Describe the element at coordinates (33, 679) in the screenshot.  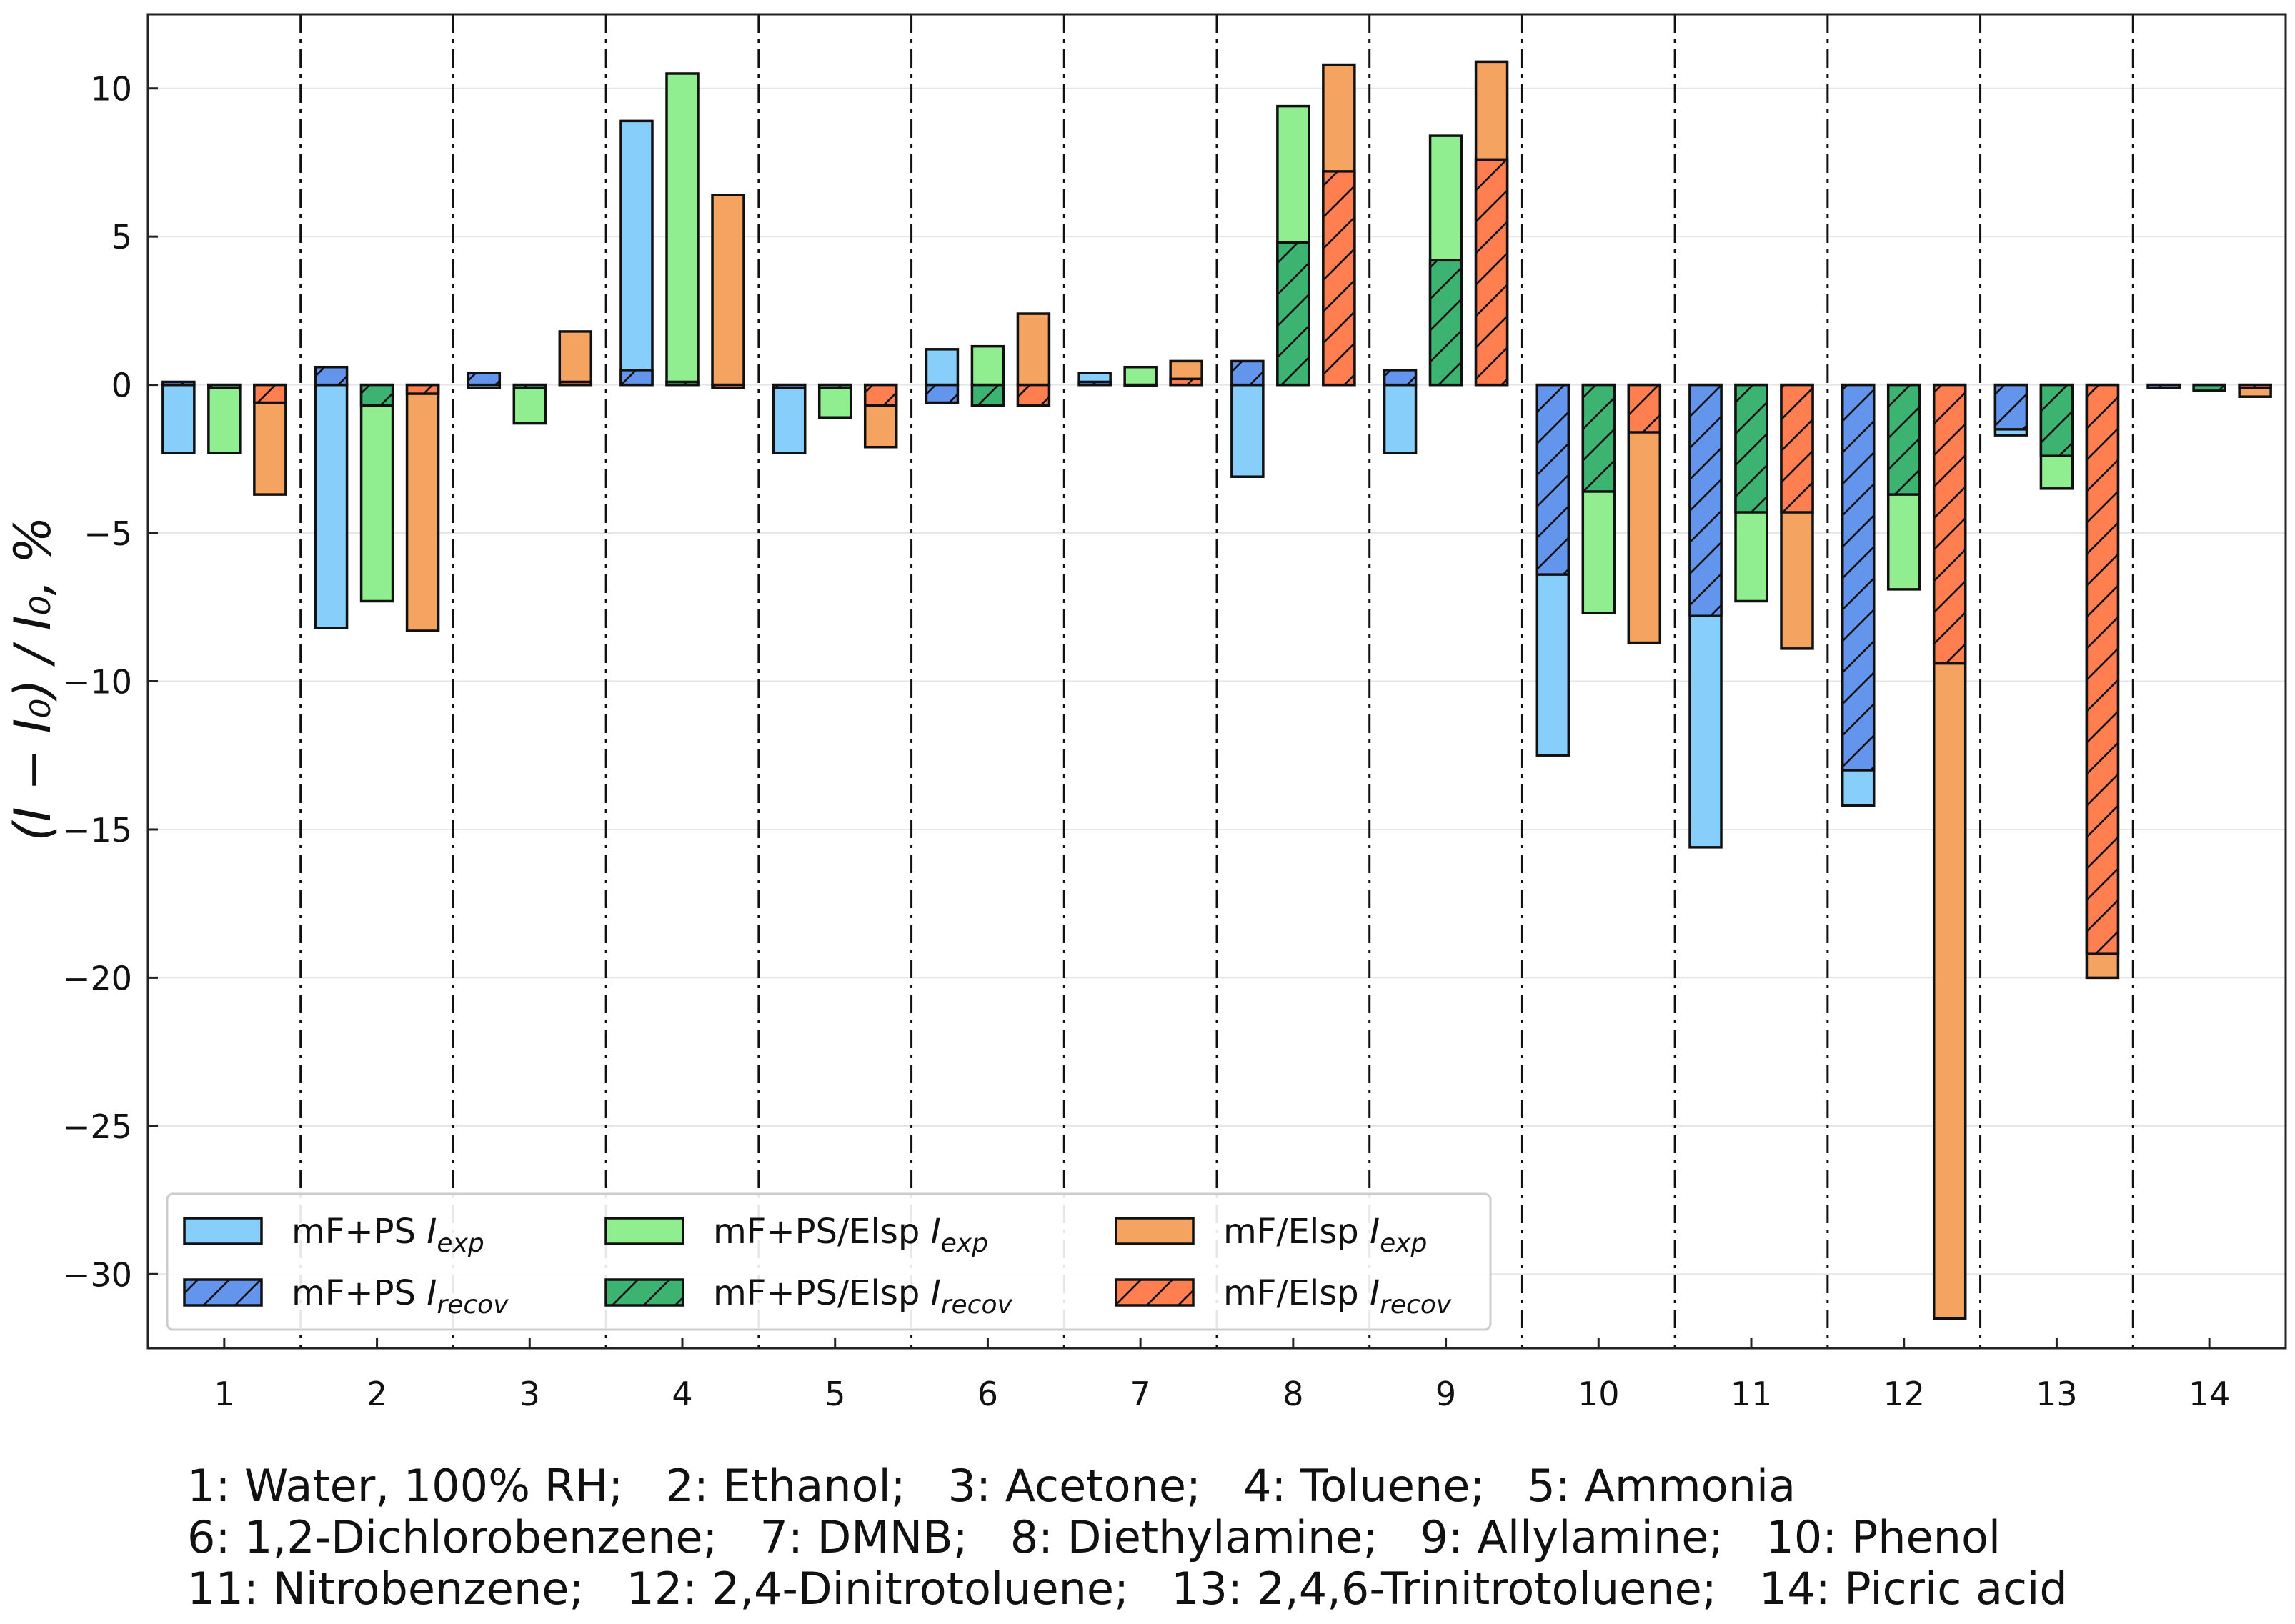
I see `y-axis-label: (I − I₀) / I₀, %` at that location.